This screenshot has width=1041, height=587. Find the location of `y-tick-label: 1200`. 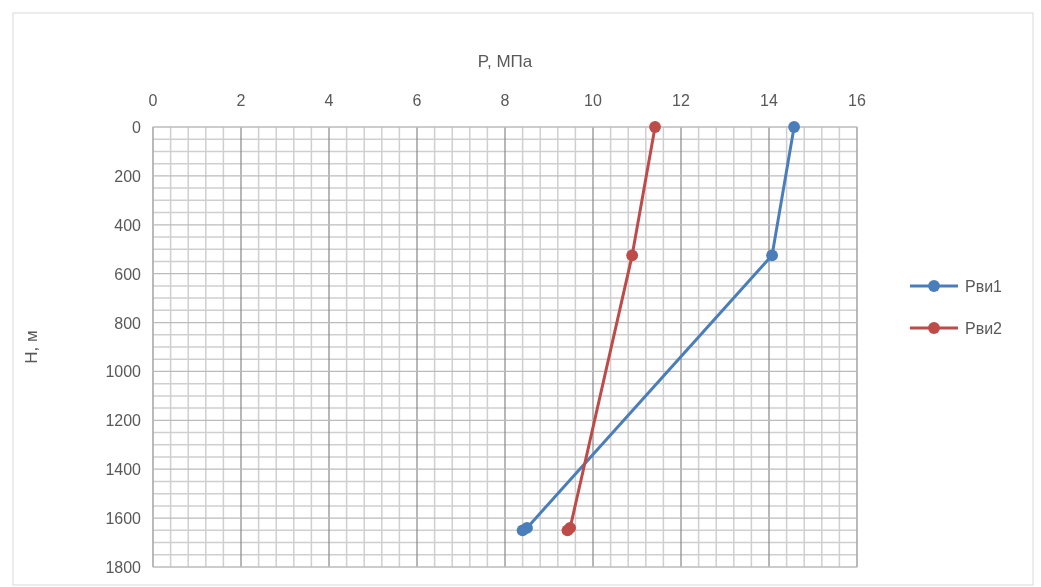

y-tick-label: 1200 is located at coordinates (123, 421).